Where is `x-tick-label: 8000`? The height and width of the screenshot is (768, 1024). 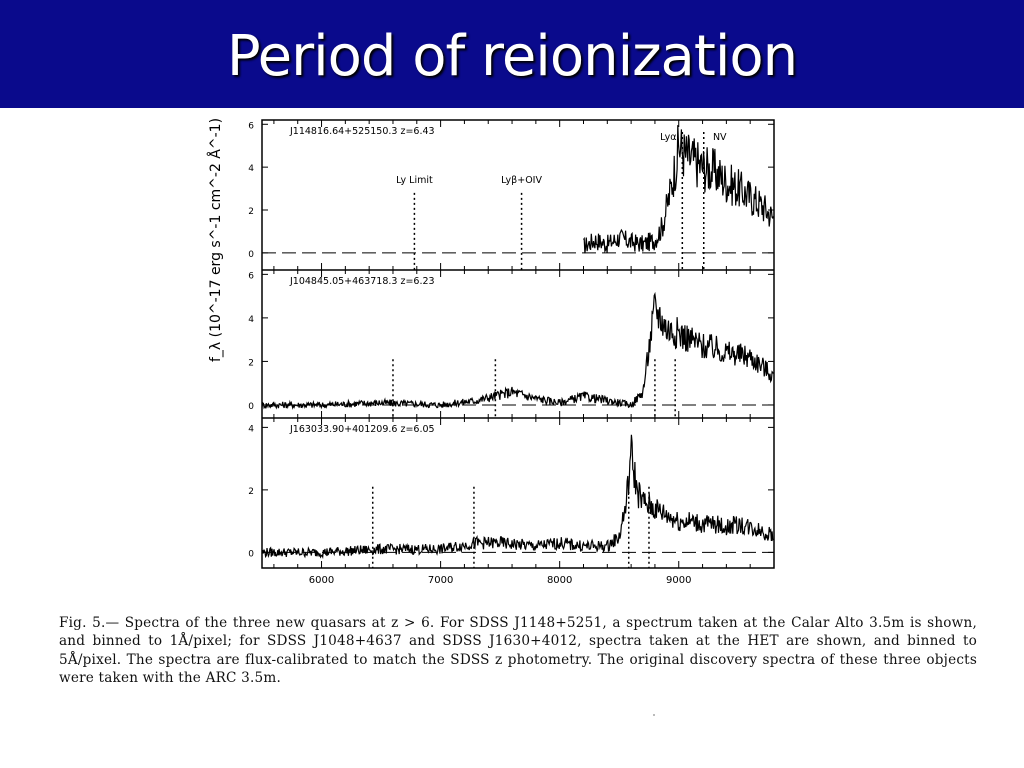
x-tick-label: 8000 is located at coordinates (559, 580).